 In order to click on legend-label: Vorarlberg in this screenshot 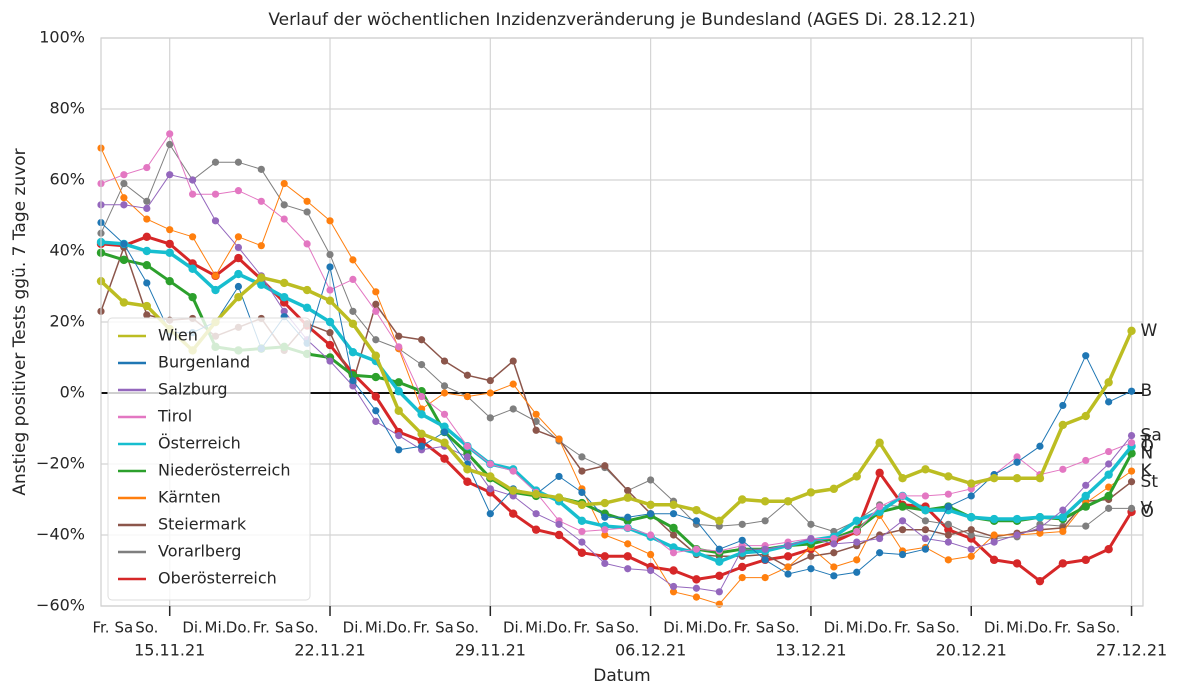, I will do `click(199, 551)`.